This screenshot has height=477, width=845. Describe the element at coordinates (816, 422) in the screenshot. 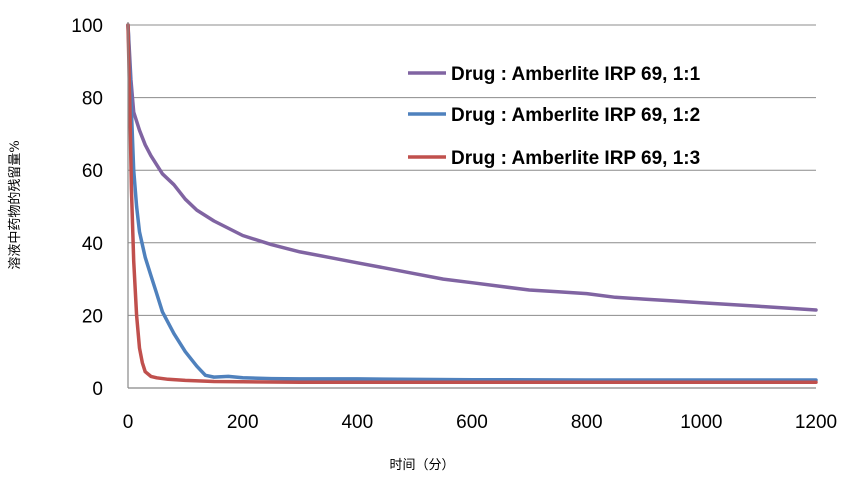

I see `x-tick-label: 1200` at that location.